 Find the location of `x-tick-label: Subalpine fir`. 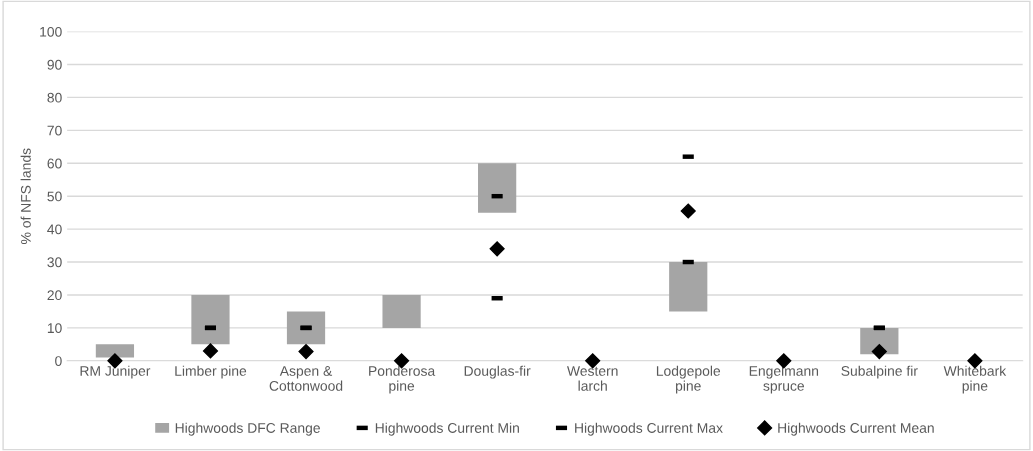

x-tick-label: Subalpine fir is located at coordinates (879, 372).